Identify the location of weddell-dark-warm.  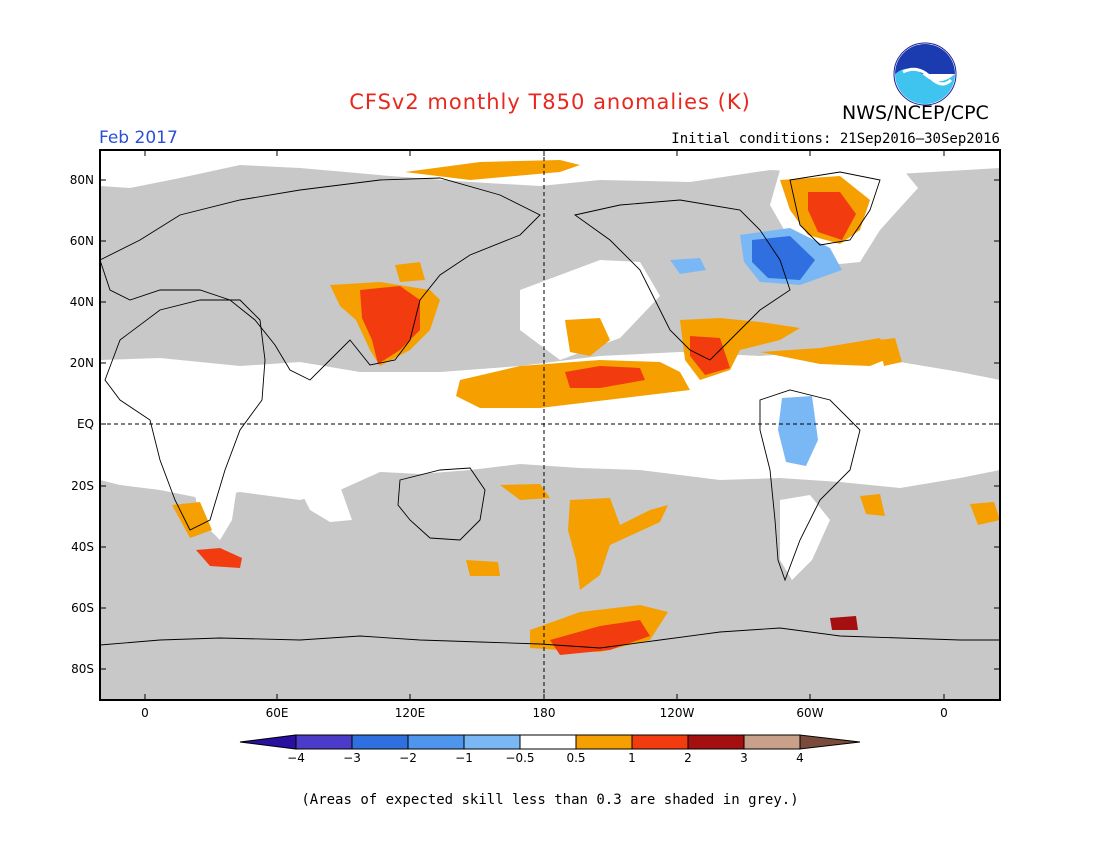
(844, 623).